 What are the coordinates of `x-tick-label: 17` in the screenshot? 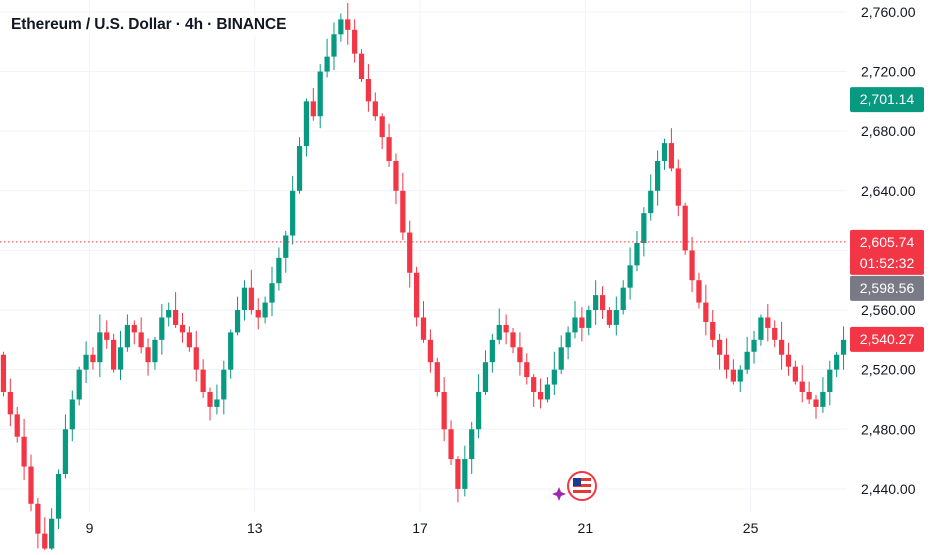 It's located at (420, 528).